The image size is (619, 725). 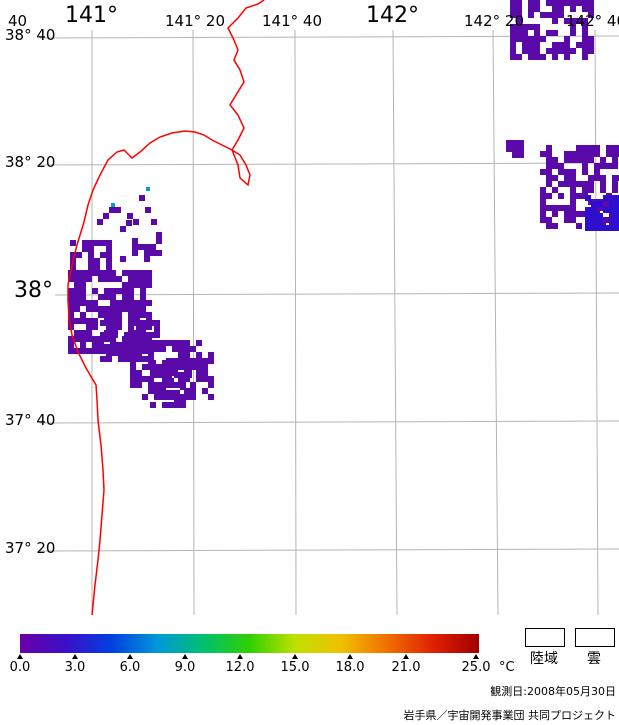 What do you see at coordinates (592, 21) in the screenshot?
I see `lon-label-142-40: 142° 40` at bounding box center [592, 21].